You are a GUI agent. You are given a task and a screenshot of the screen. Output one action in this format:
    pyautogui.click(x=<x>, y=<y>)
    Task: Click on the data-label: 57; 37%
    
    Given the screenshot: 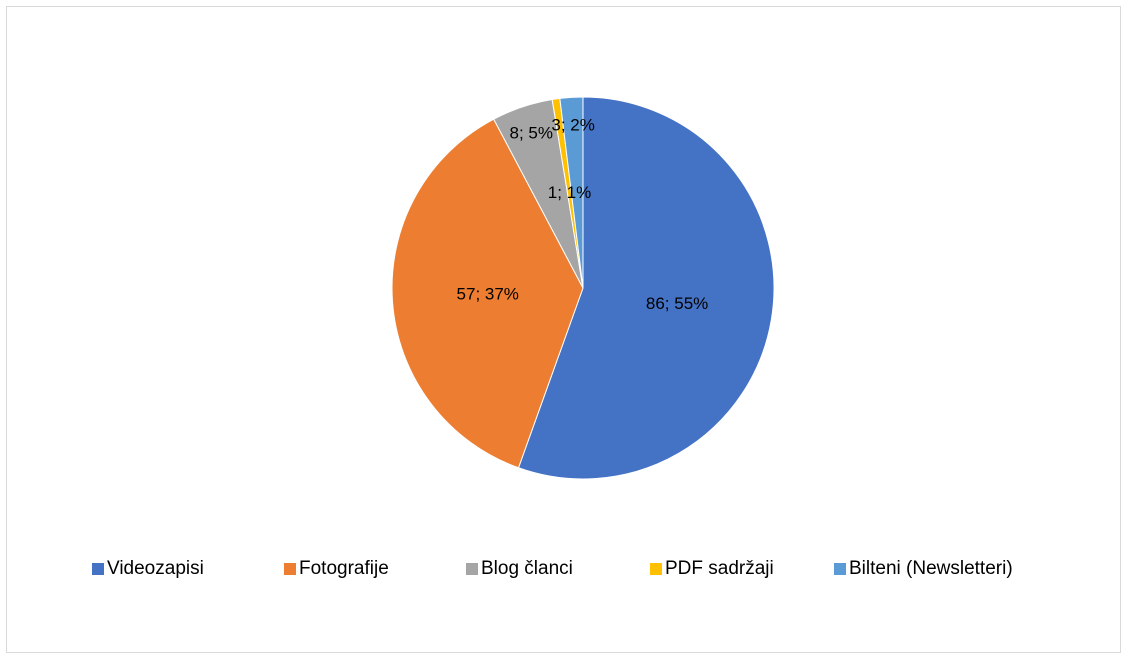 What is the action you would take?
    pyautogui.click(x=488, y=293)
    